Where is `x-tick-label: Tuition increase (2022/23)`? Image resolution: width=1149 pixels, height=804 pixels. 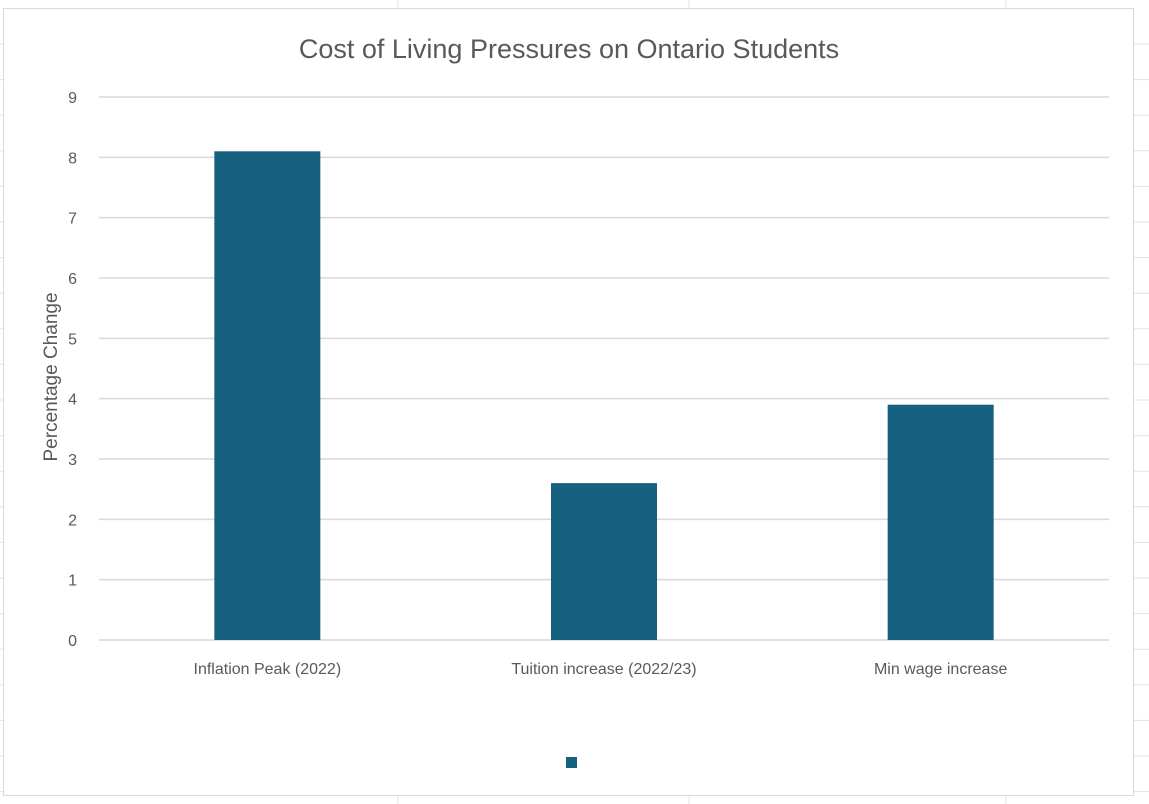
x-tick-label: Tuition increase (2022/23) is located at coordinates (603, 669).